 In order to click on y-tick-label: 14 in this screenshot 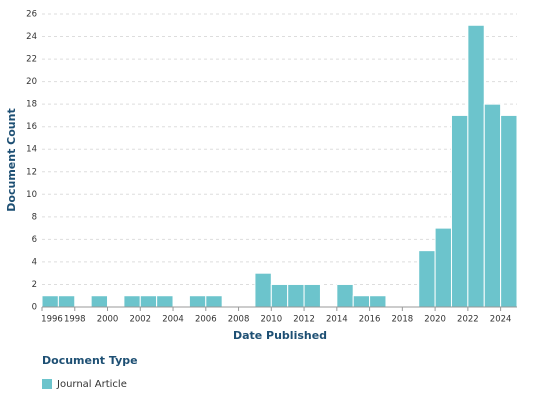, I will do `click(31, 150)`.